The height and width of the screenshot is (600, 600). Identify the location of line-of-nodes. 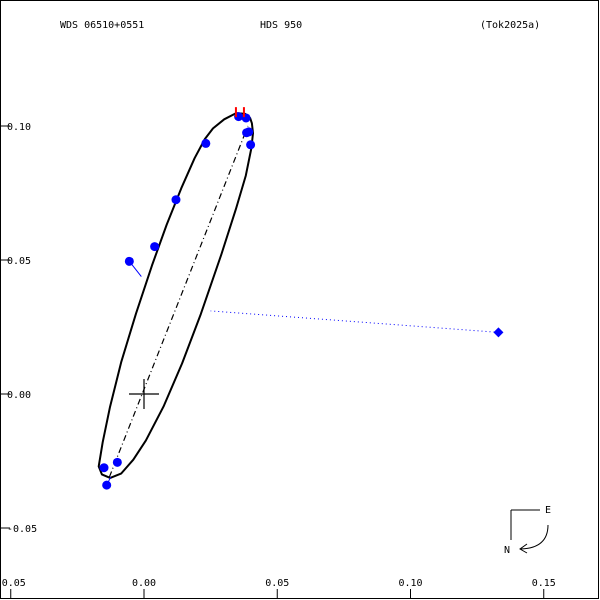
(178, 301).